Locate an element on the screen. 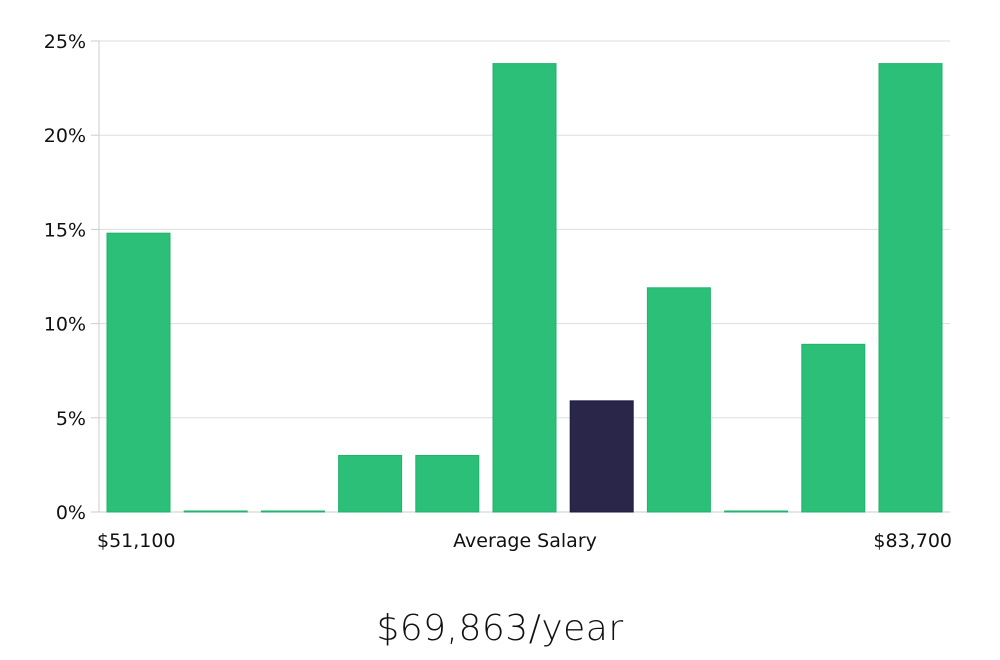 Image resolution: width=1000 pixels, height=660 pixels. x-center-label: Average Salary is located at coordinates (525, 541).